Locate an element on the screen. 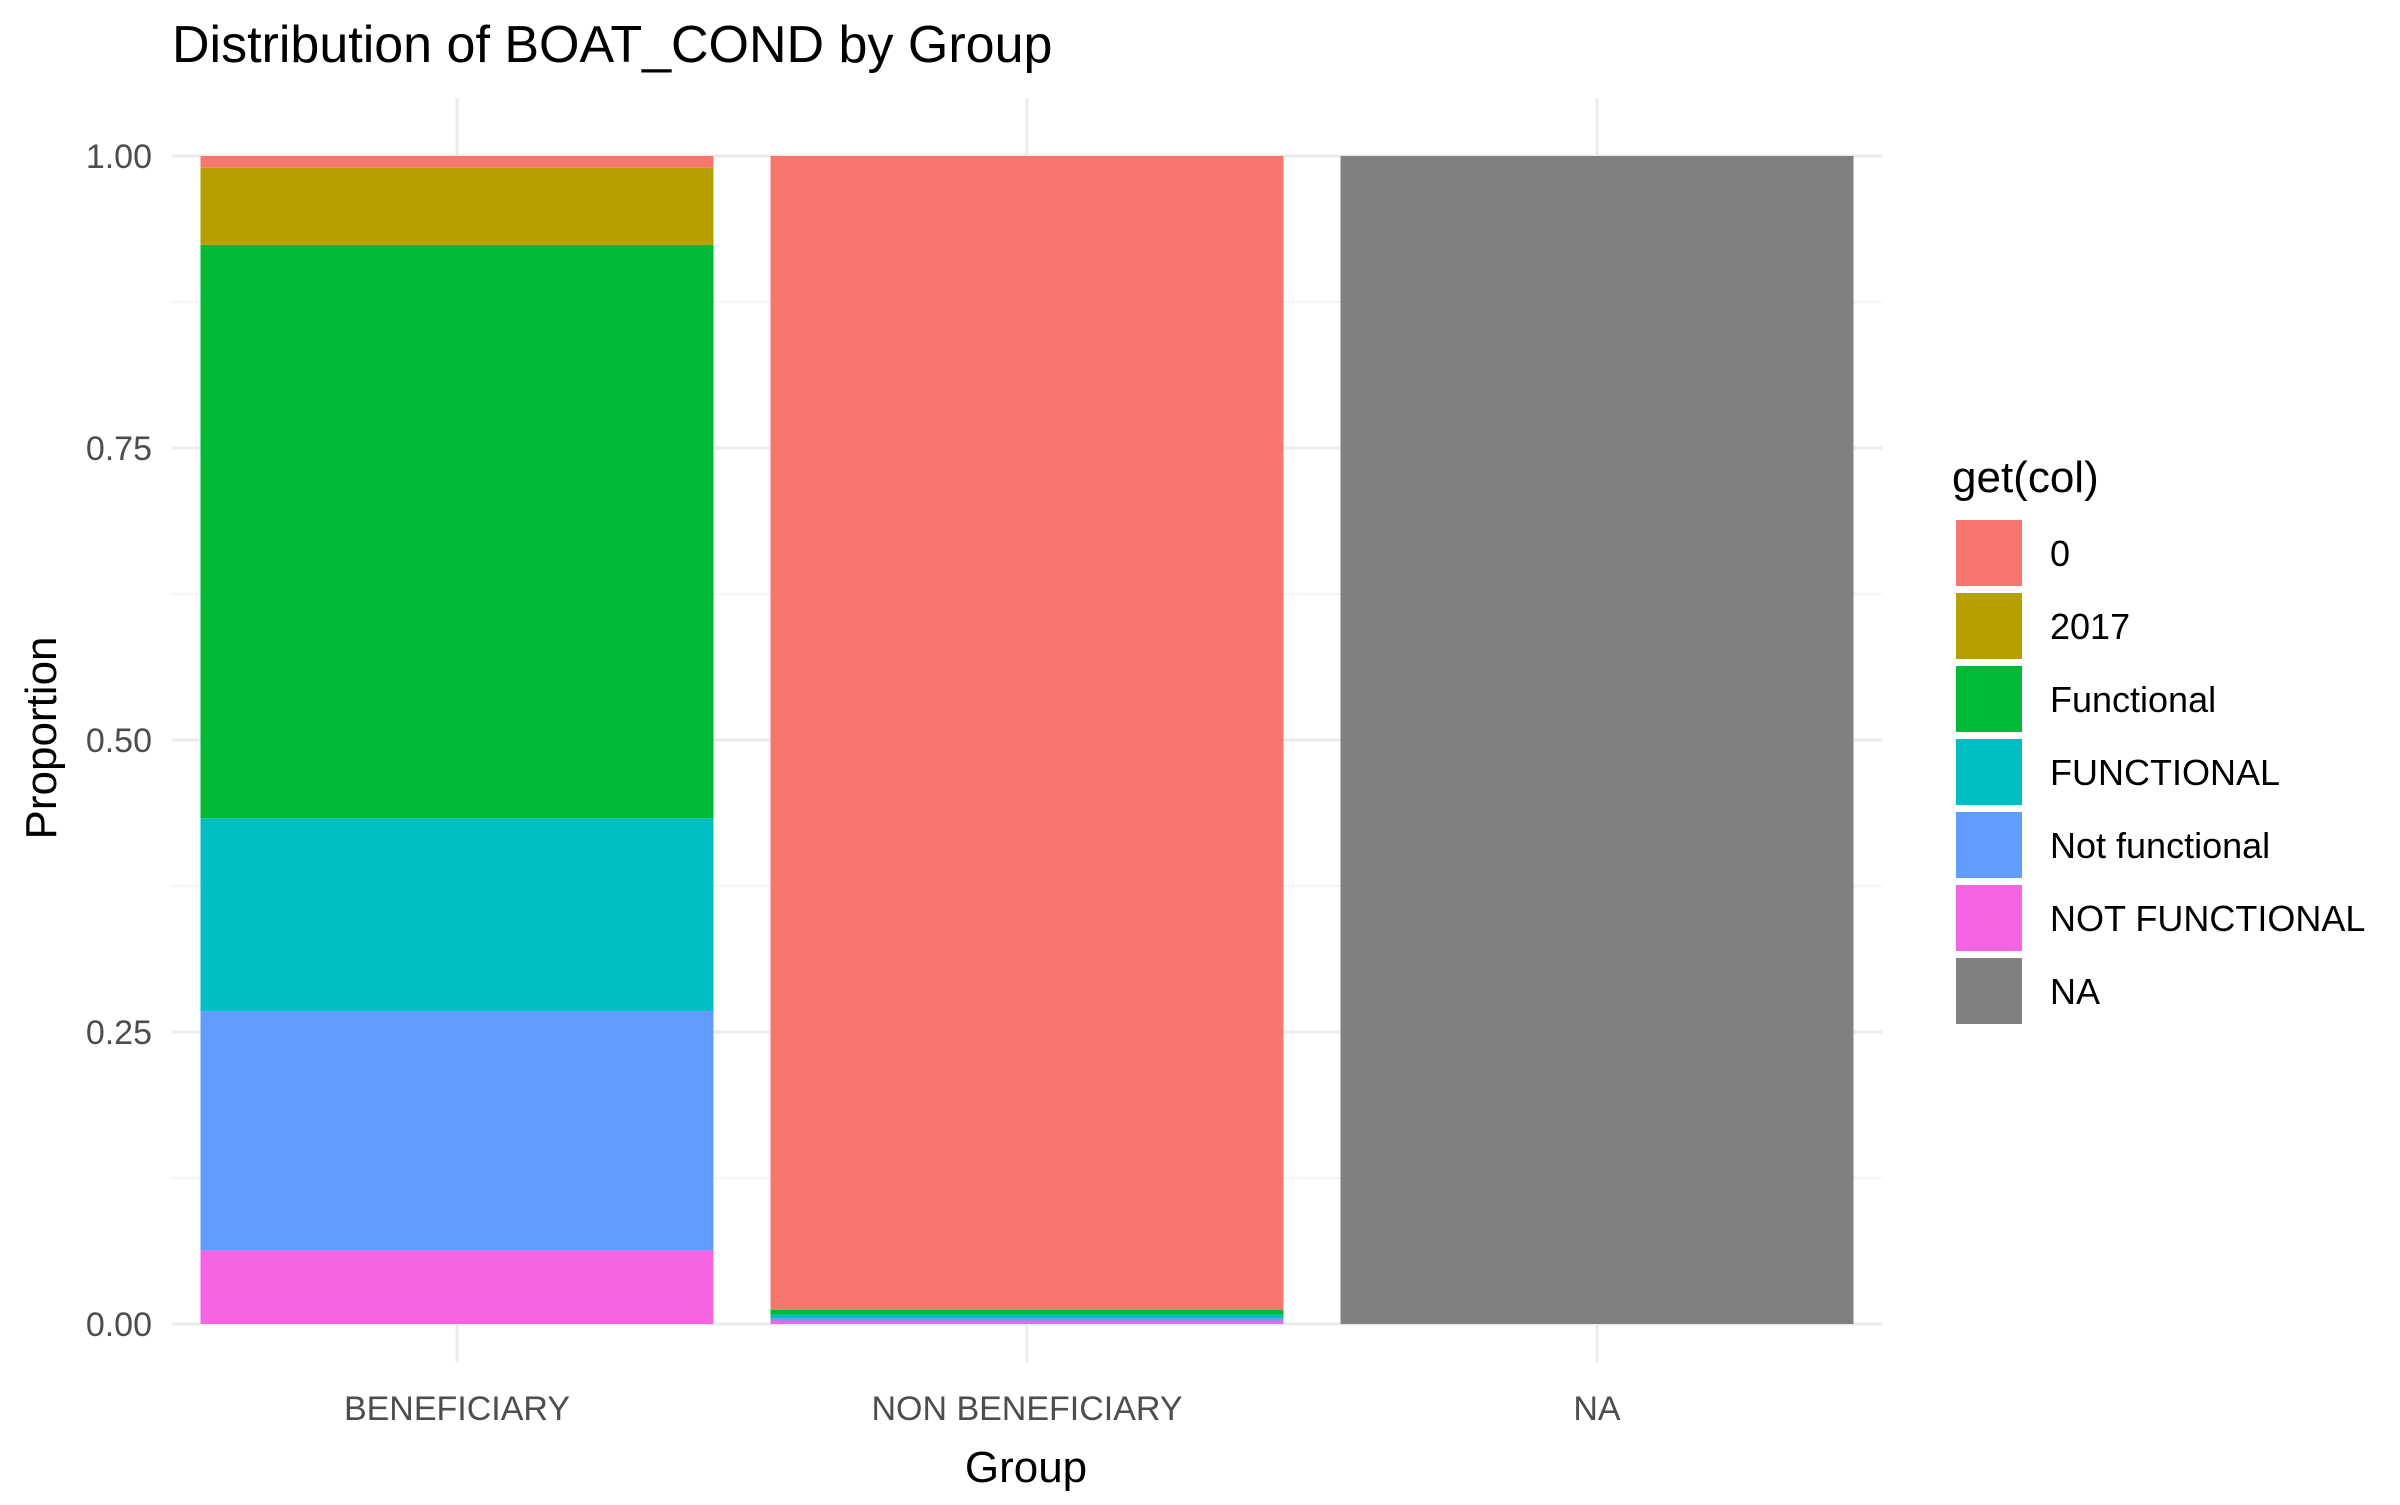  legend-label: NOT FUNCTIONAL is located at coordinates (2207, 918).